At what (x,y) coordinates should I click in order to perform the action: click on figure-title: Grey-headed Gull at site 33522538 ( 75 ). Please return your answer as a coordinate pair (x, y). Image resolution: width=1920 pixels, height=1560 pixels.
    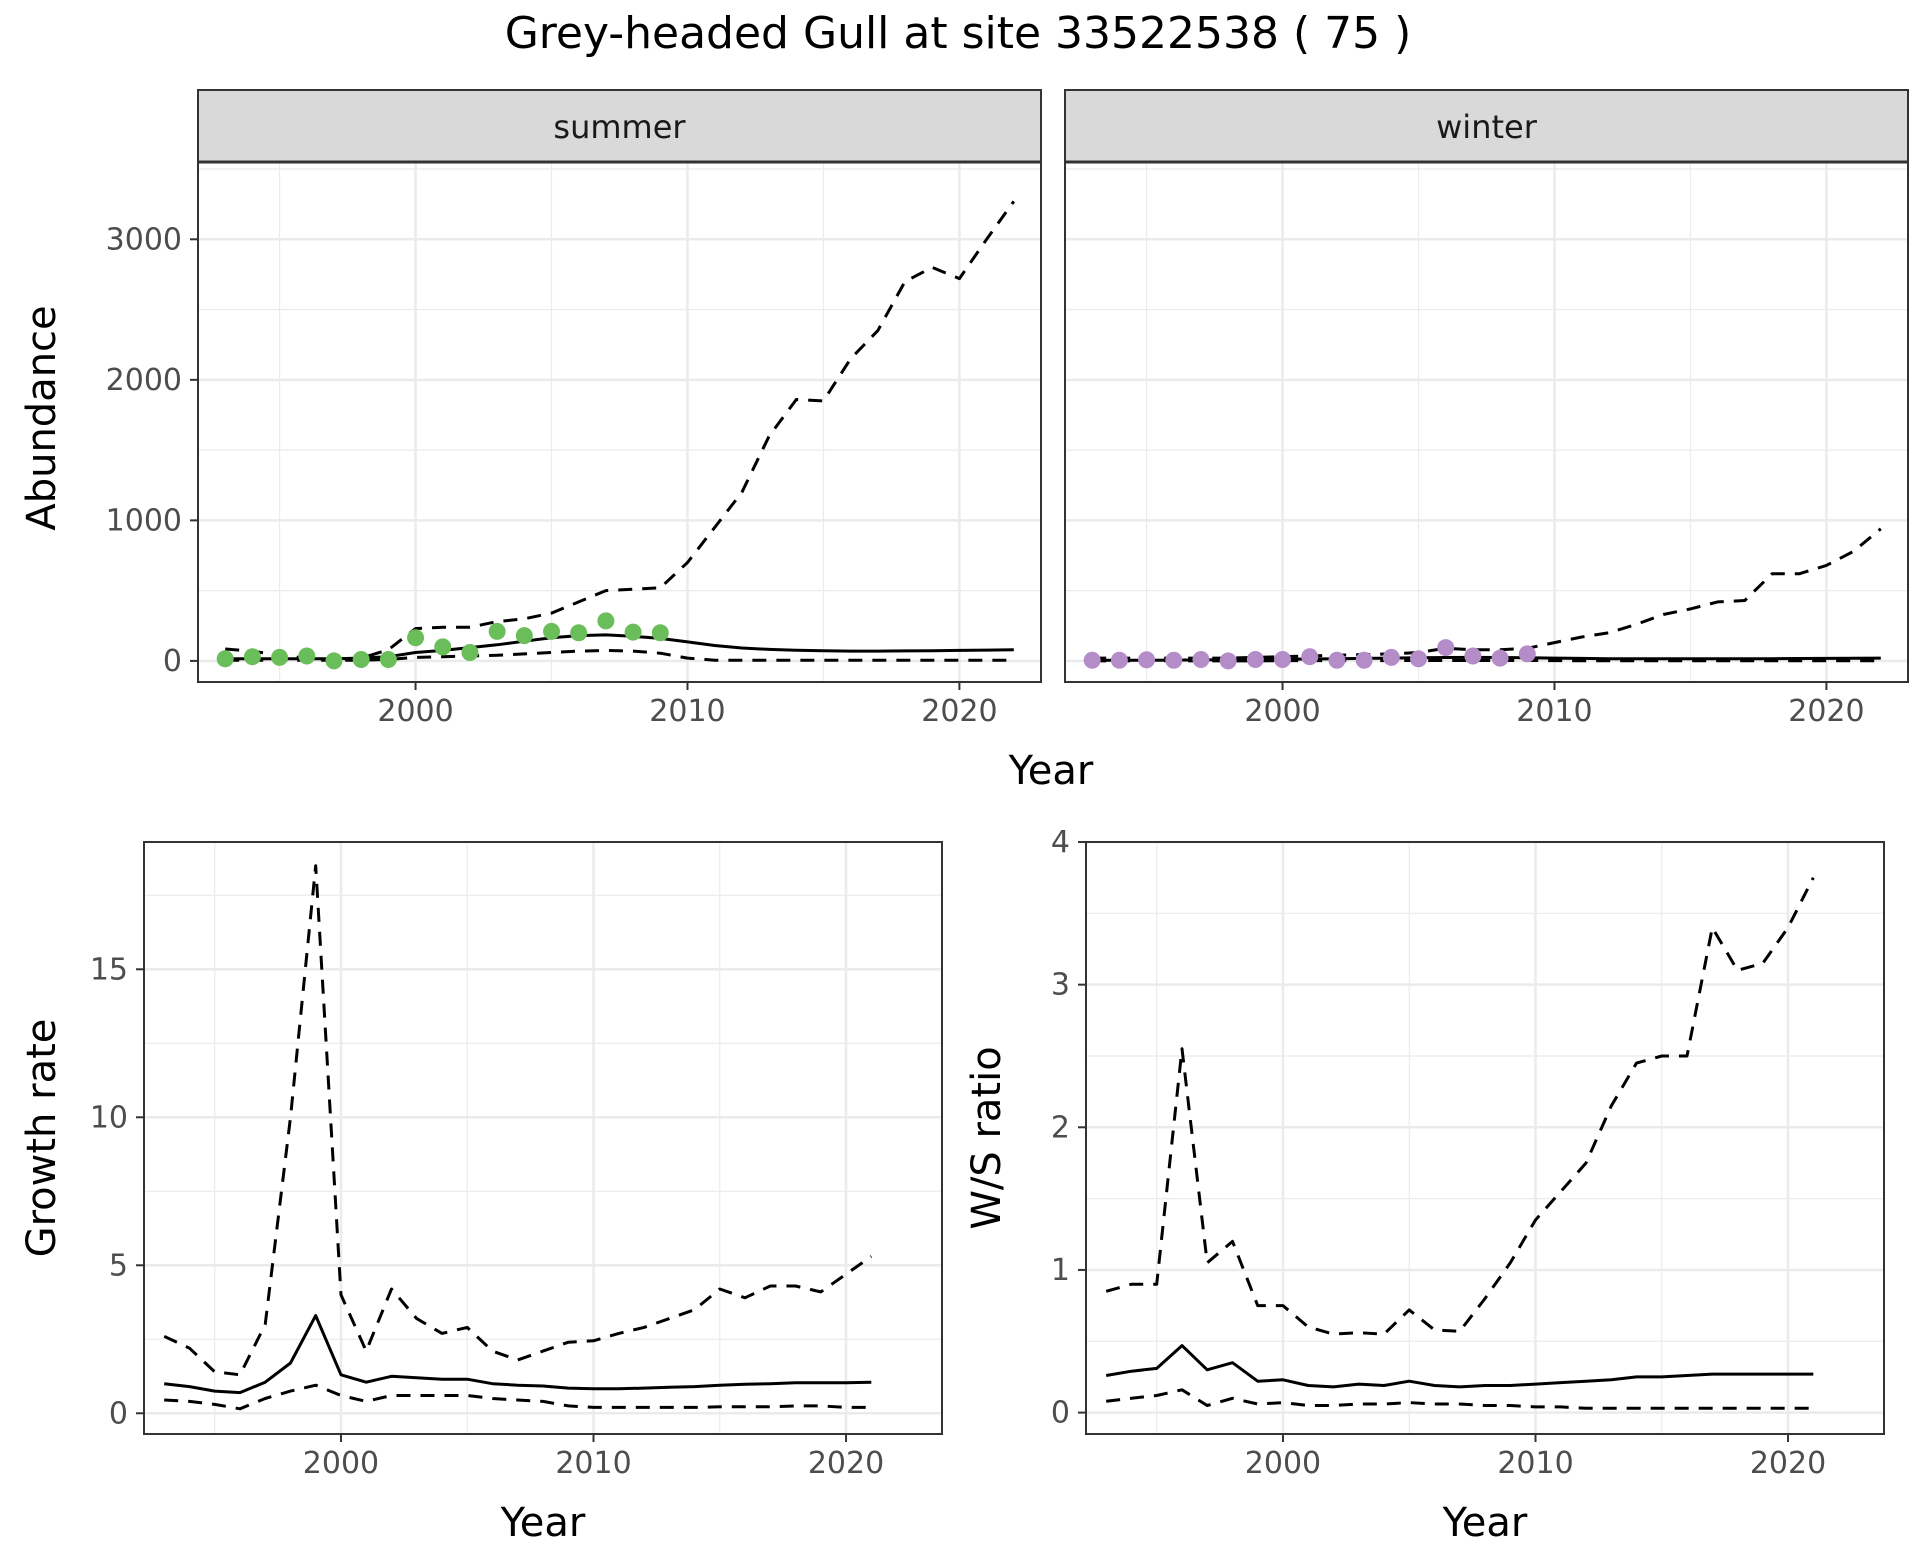
    Looking at the image, I should click on (958, 33).